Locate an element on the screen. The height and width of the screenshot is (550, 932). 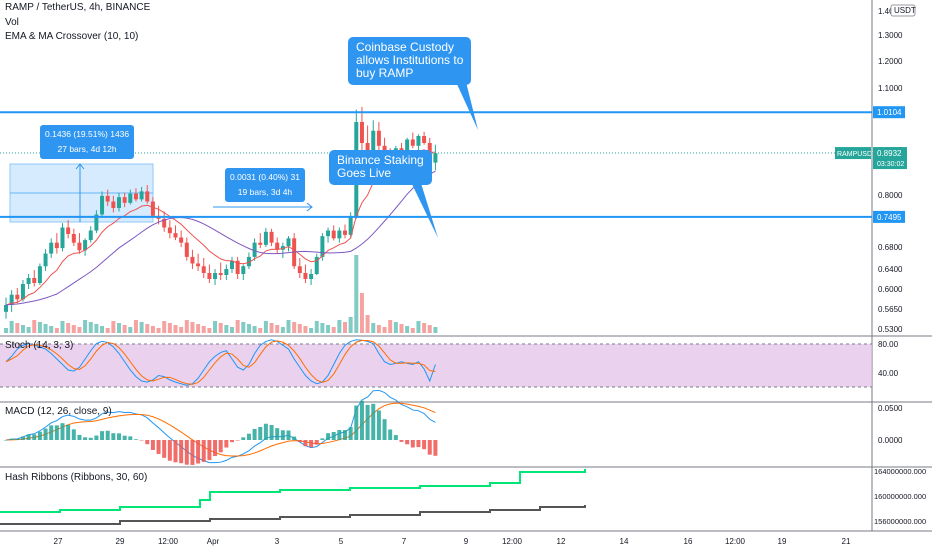
hash-ribbon-gray is located at coordinates (293, 515).